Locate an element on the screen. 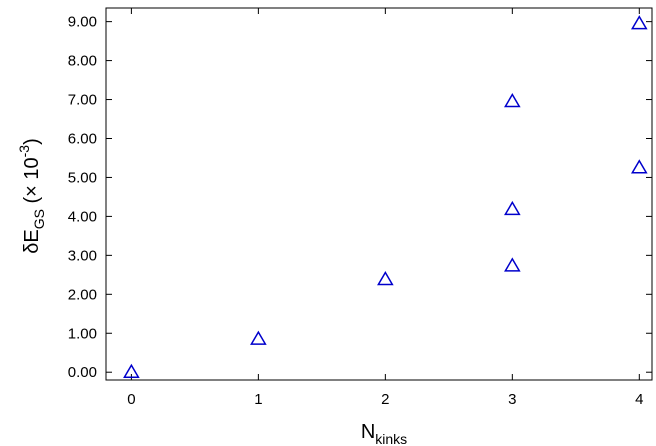 This screenshot has width=656, height=446. y-axis-title-scale-end: ) is located at coordinates (32, 141).